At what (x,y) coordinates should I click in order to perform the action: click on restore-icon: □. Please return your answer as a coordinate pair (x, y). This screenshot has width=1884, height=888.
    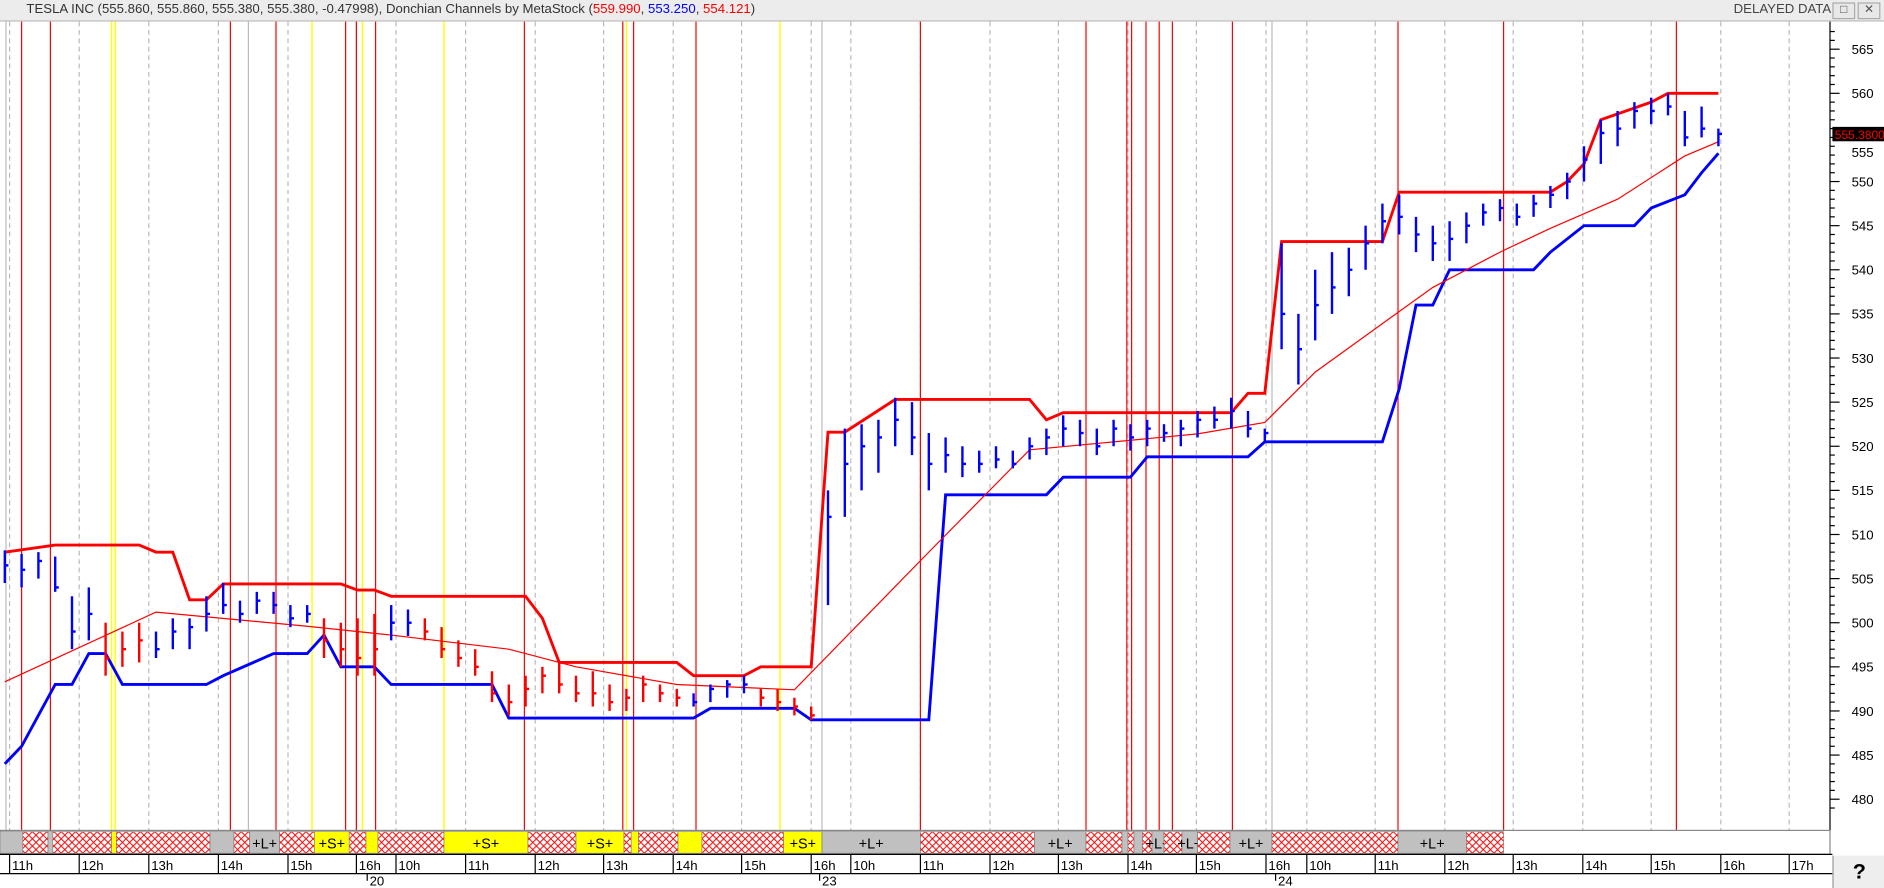
    Looking at the image, I should click on (1844, 11).